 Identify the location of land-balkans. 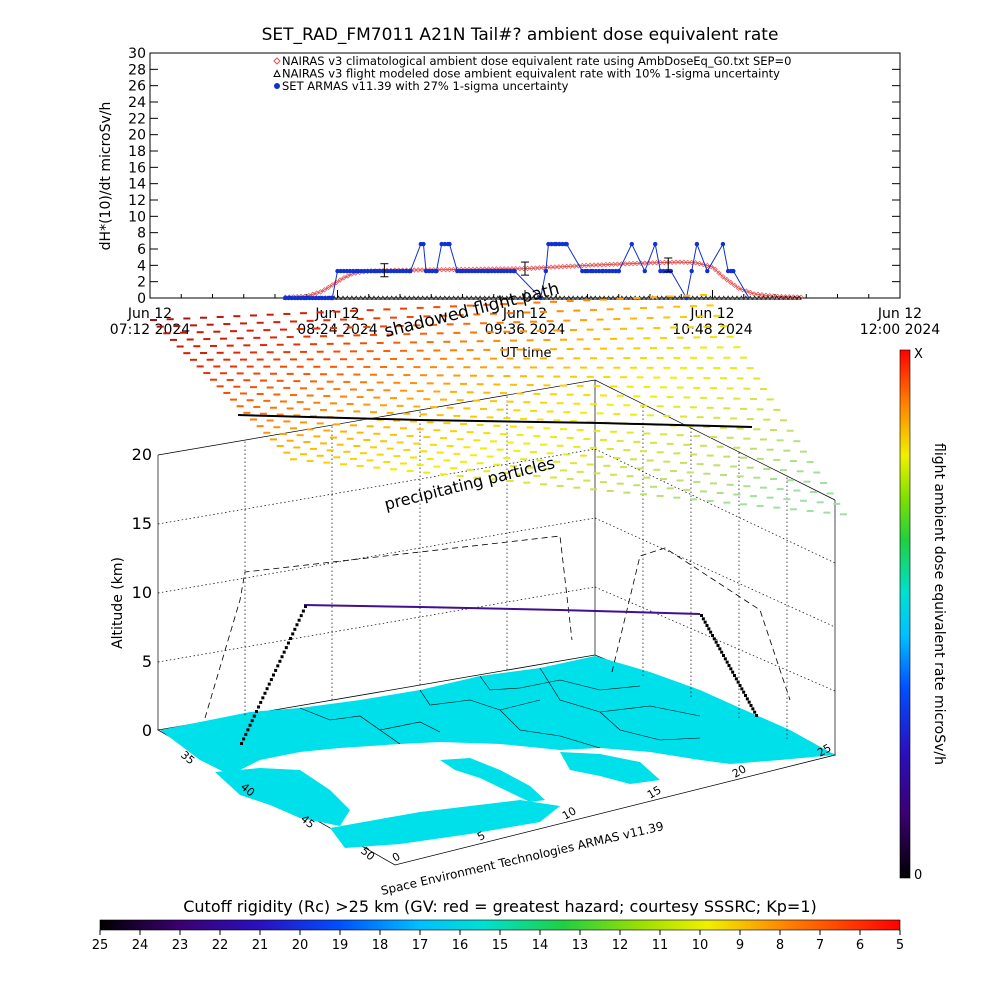
(610, 768).